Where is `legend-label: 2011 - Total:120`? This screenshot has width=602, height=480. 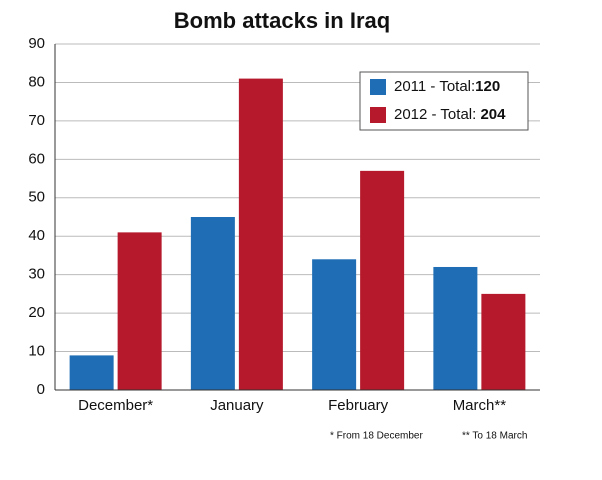
legend-label: 2011 - Total:120 is located at coordinates (447, 86).